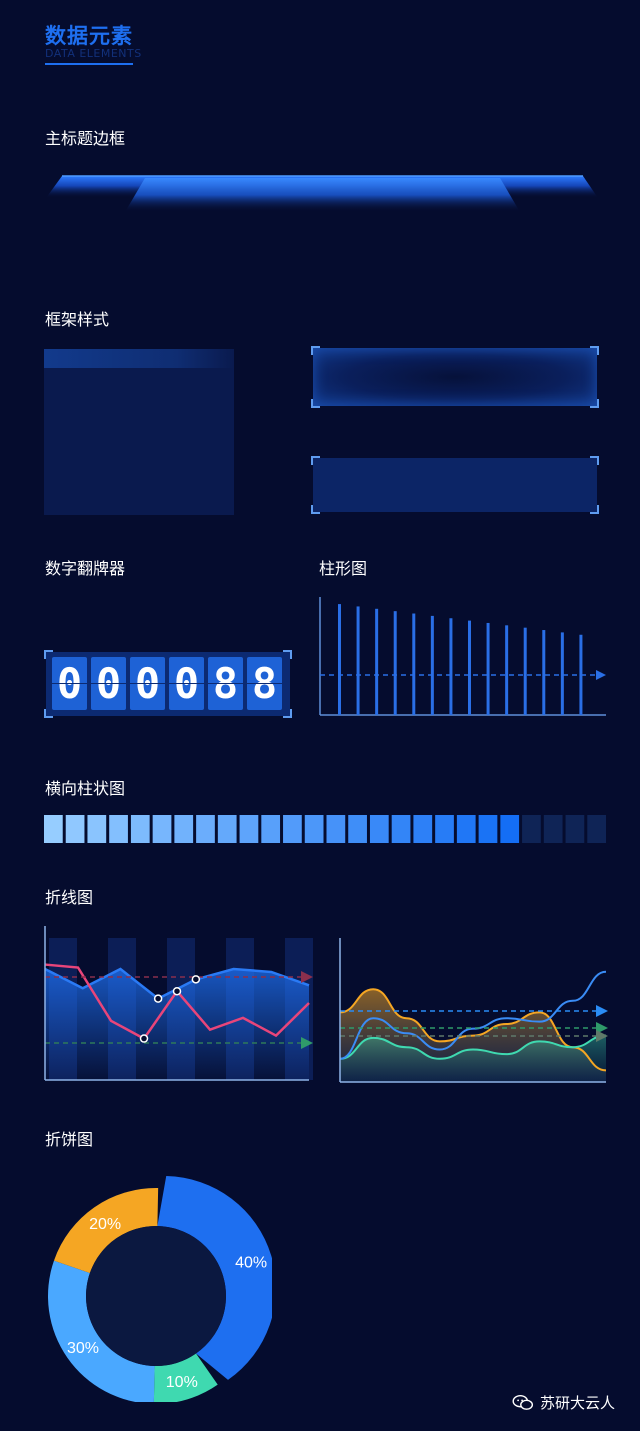 This screenshot has height=1431, width=640. Describe the element at coordinates (69, 897) in the screenshot. I see `section-title-line-chart: 折线图` at that location.